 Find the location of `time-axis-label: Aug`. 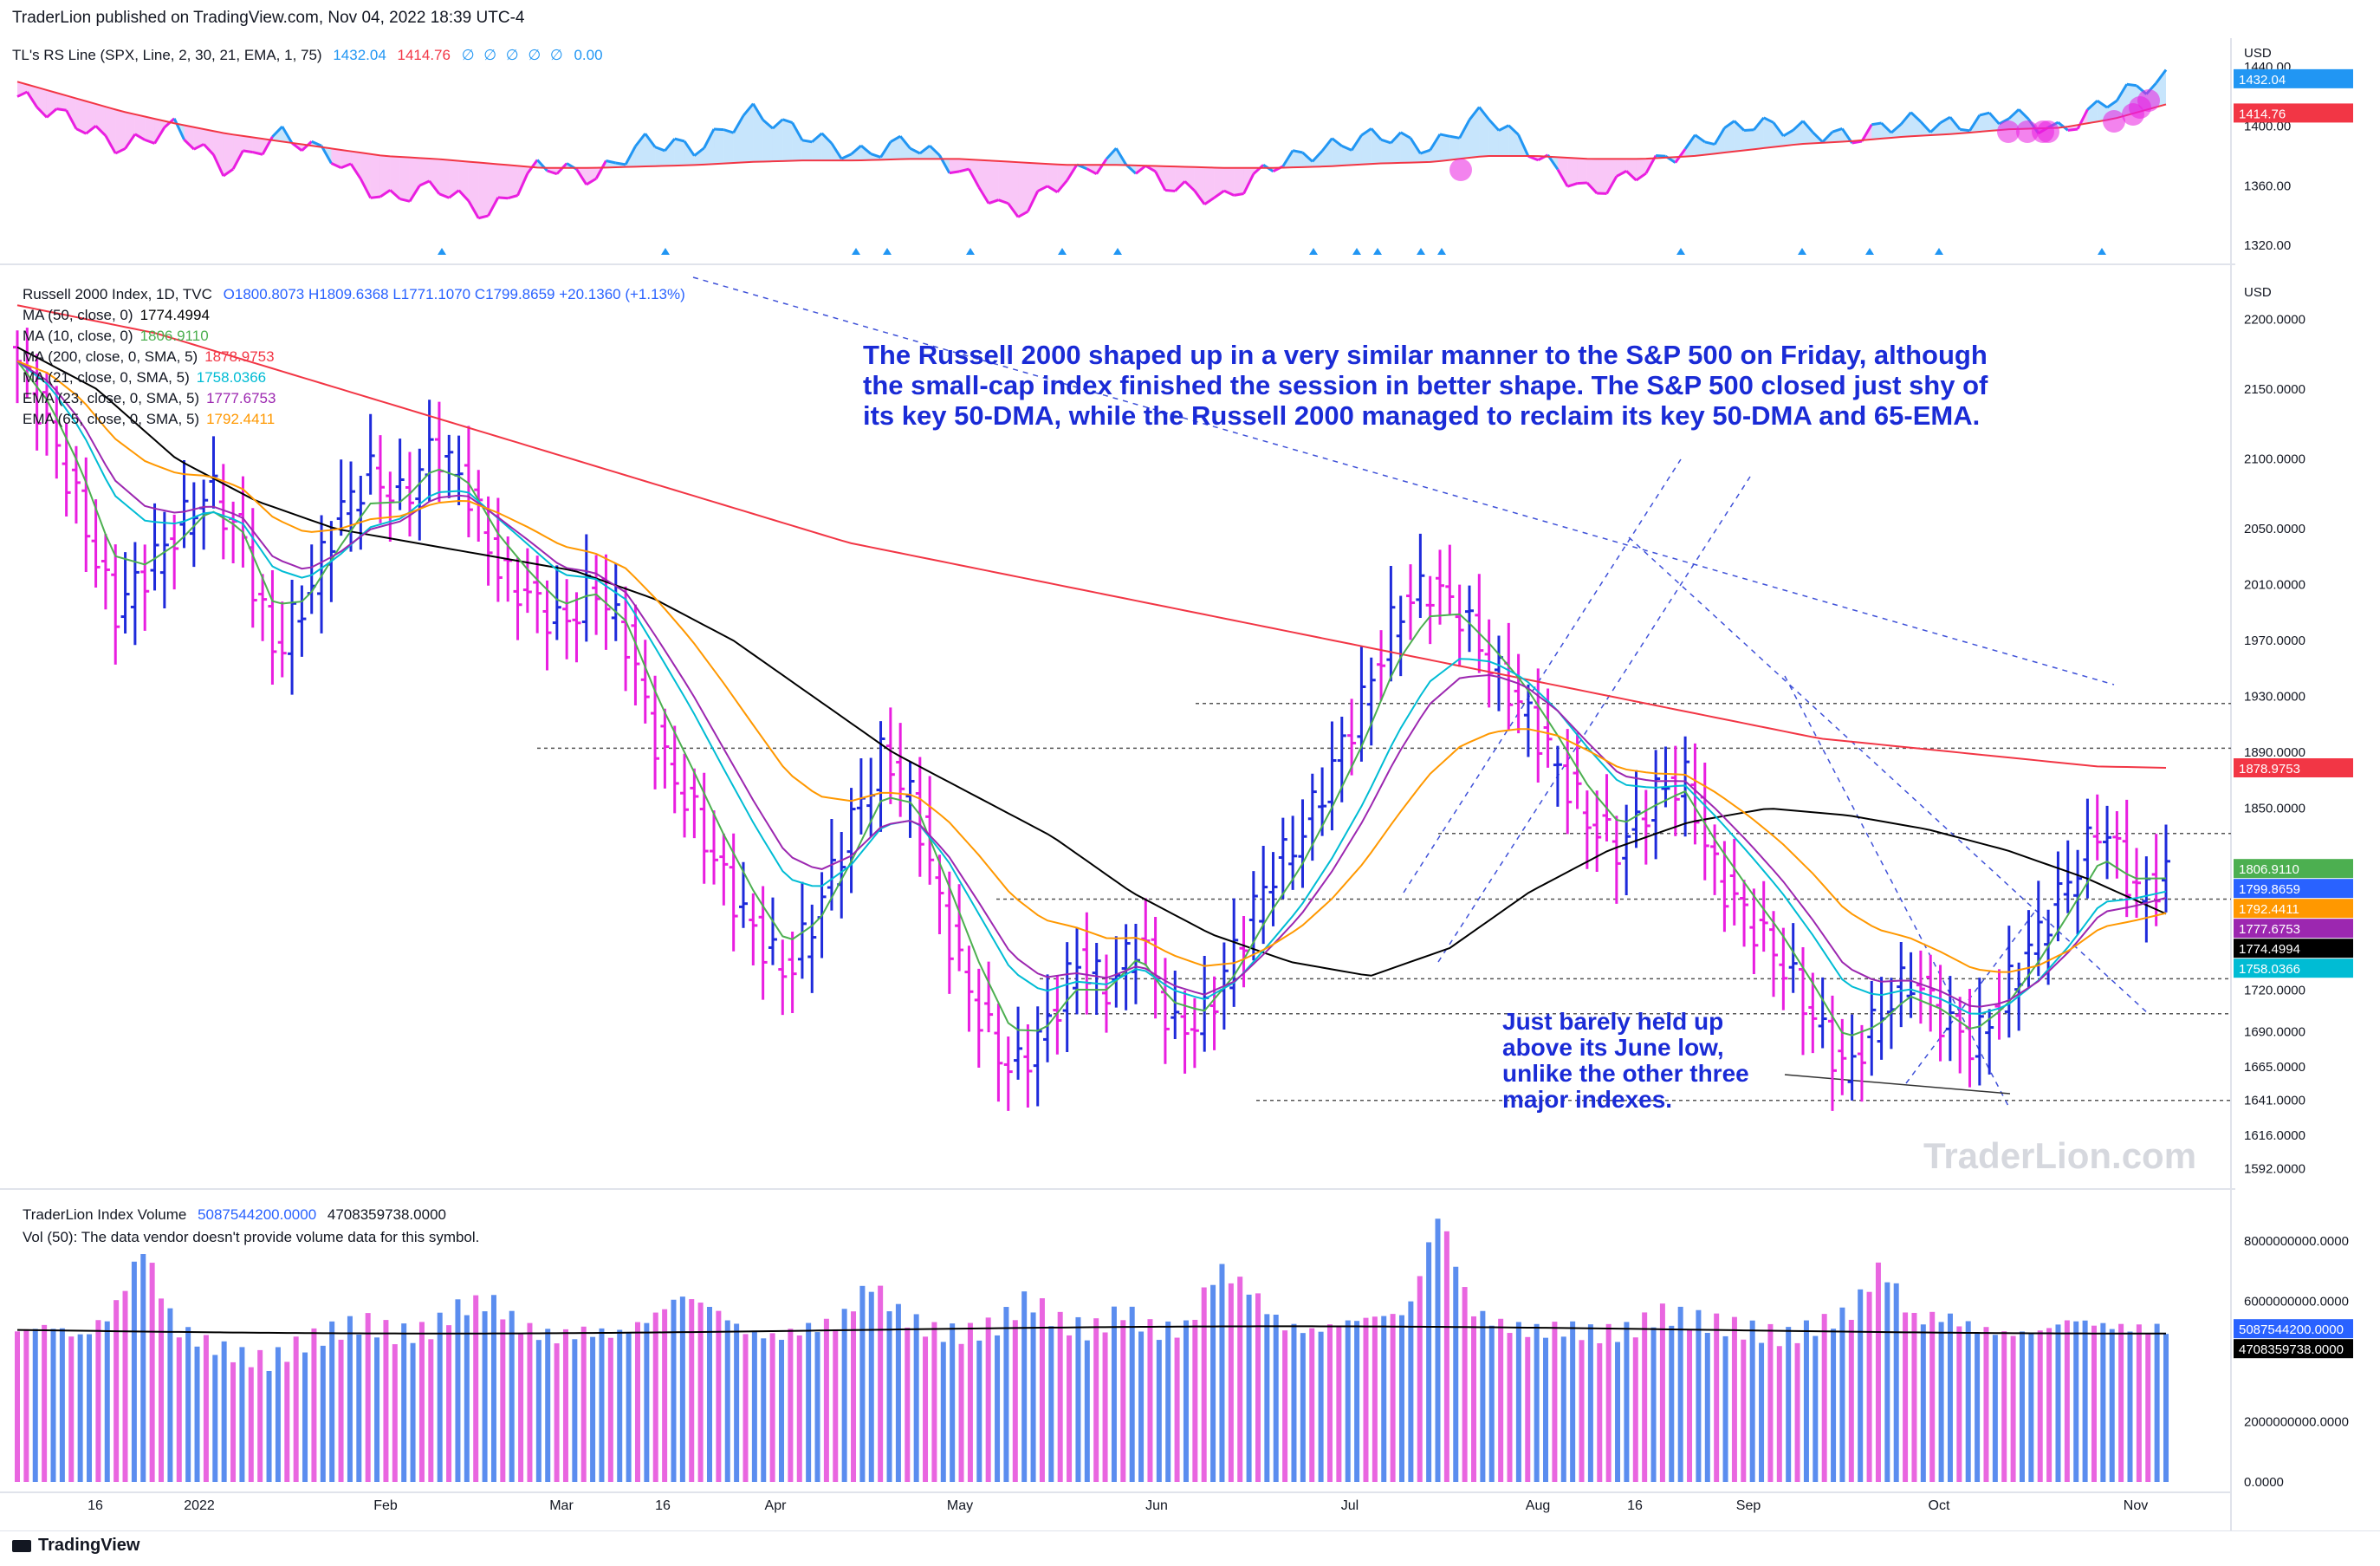

time-axis-label: Aug is located at coordinates (1538, 1505).